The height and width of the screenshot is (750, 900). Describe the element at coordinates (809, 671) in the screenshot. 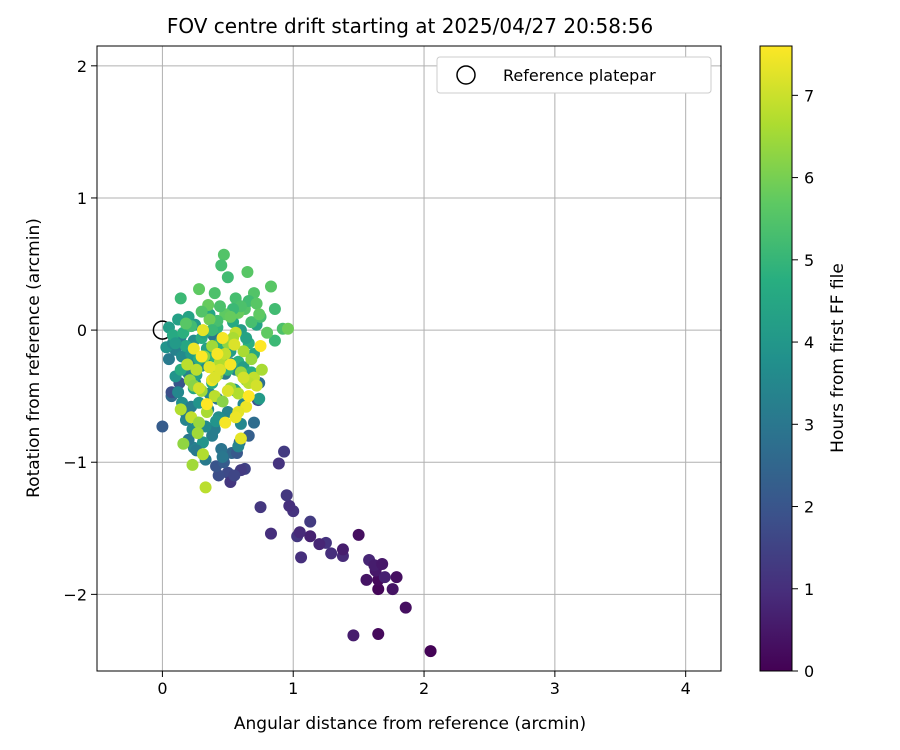

I see `colorbar-tick-label: 0` at that location.